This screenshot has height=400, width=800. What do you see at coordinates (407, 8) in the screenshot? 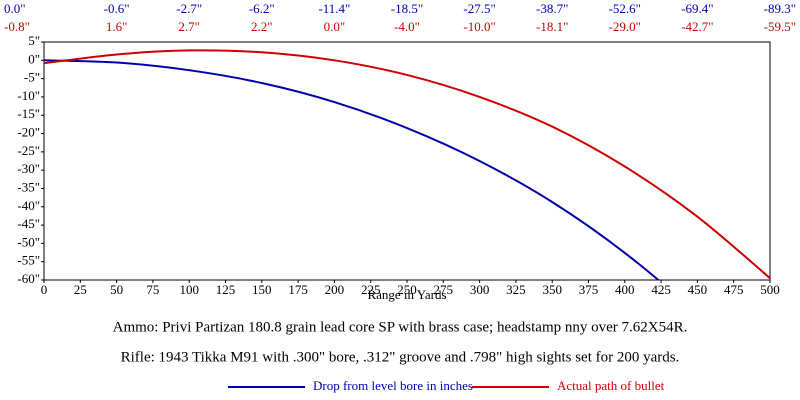
I see `value-label: -18.5"` at bounding box center [407, 8].